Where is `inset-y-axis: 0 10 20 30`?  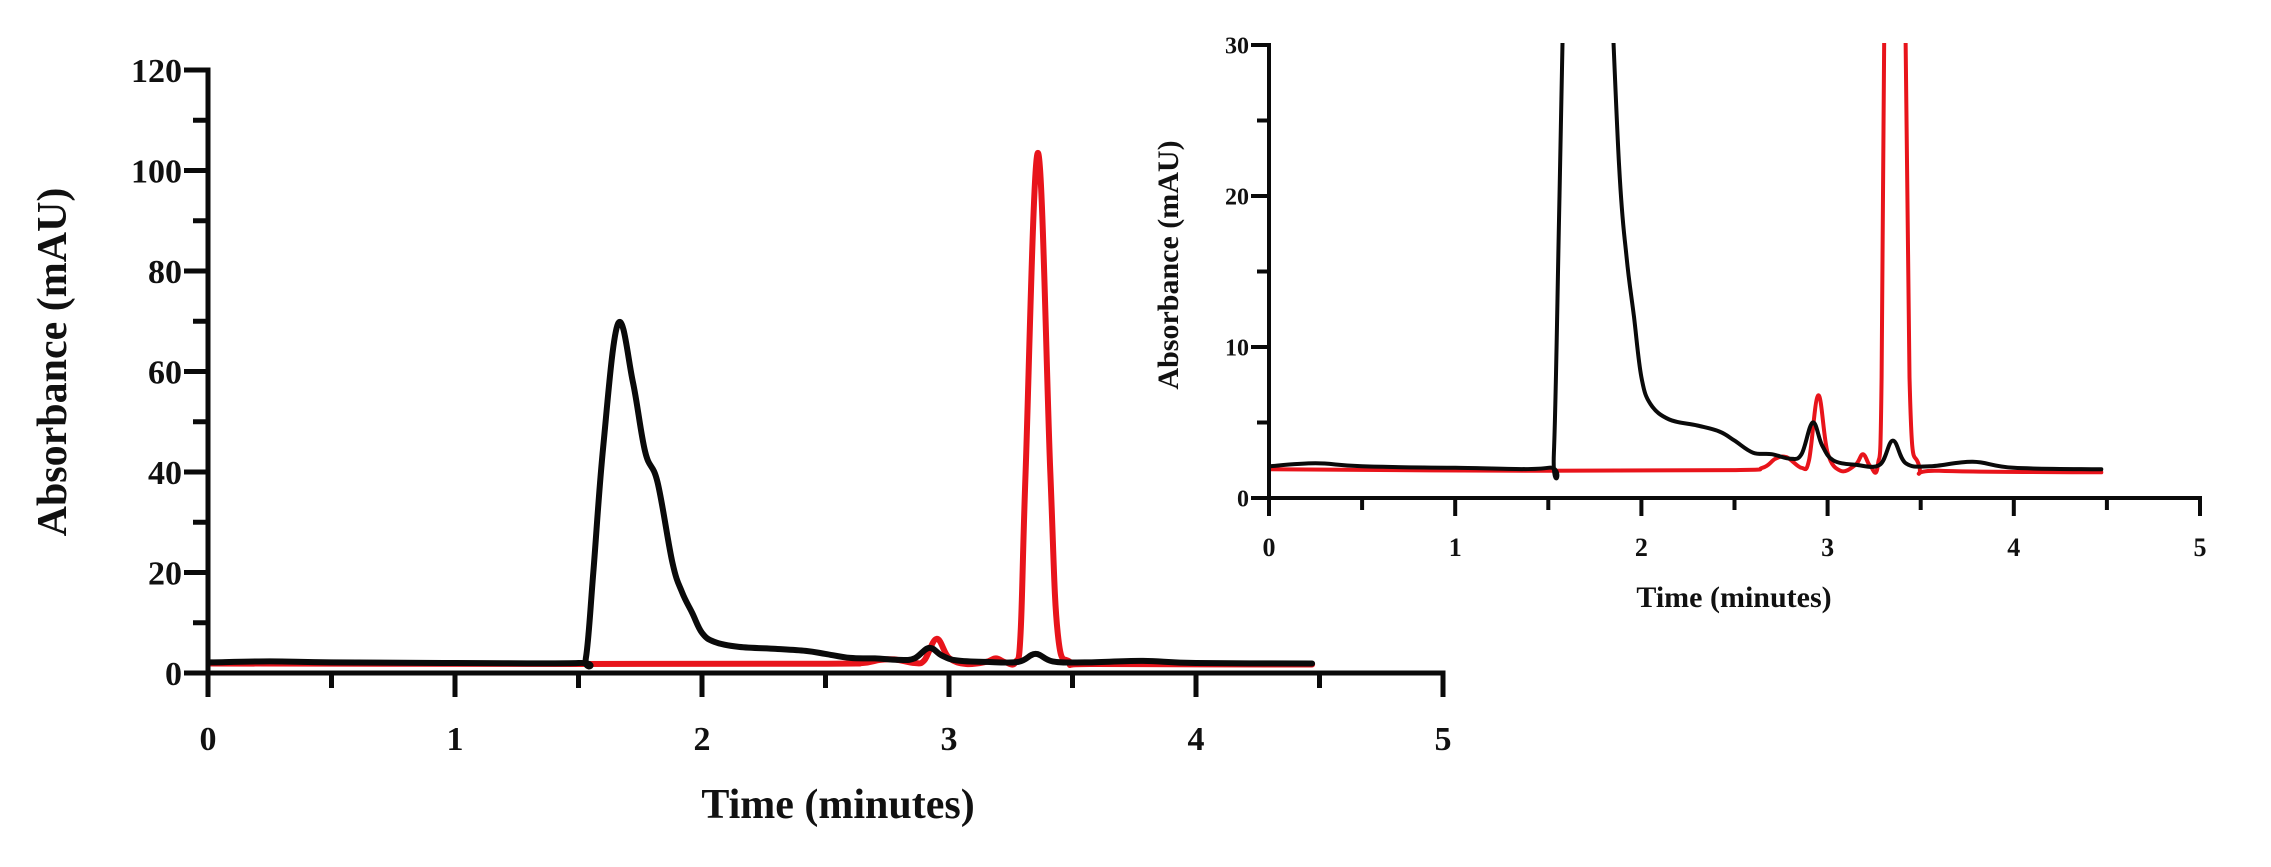
inset-y-axis: 0 10 20 30 is located at coordinates (1248, 274).